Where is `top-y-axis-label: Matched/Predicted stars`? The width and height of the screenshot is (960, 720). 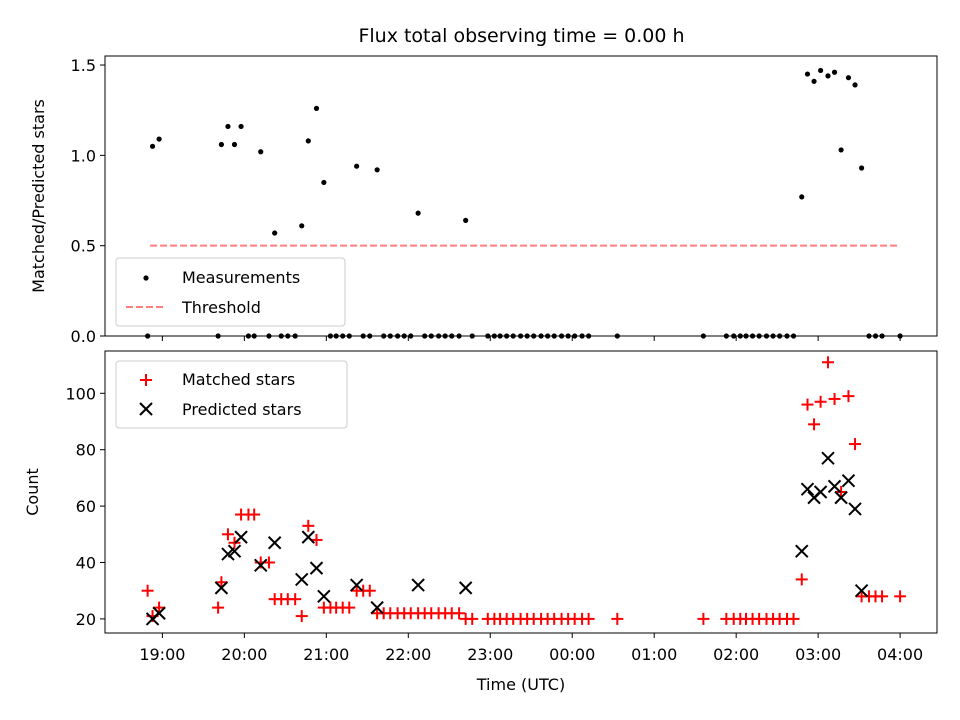 top-y-axis-label: Matched/Predicted stars is located at coordinates (38, 196).